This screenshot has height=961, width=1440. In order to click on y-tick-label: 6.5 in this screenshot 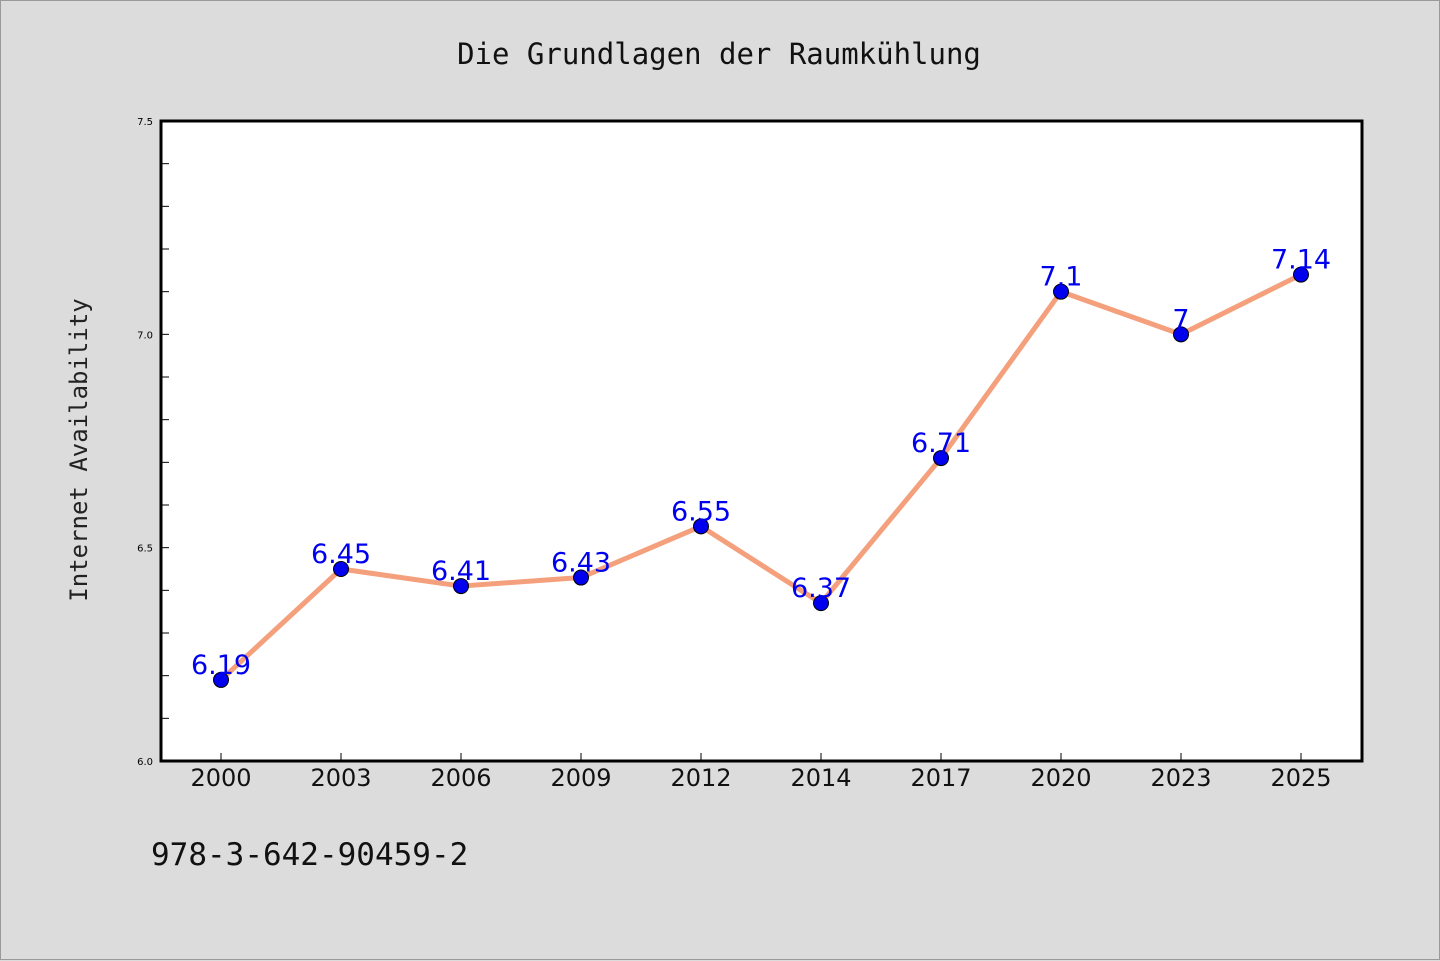, I will do `click(145, 549)`.